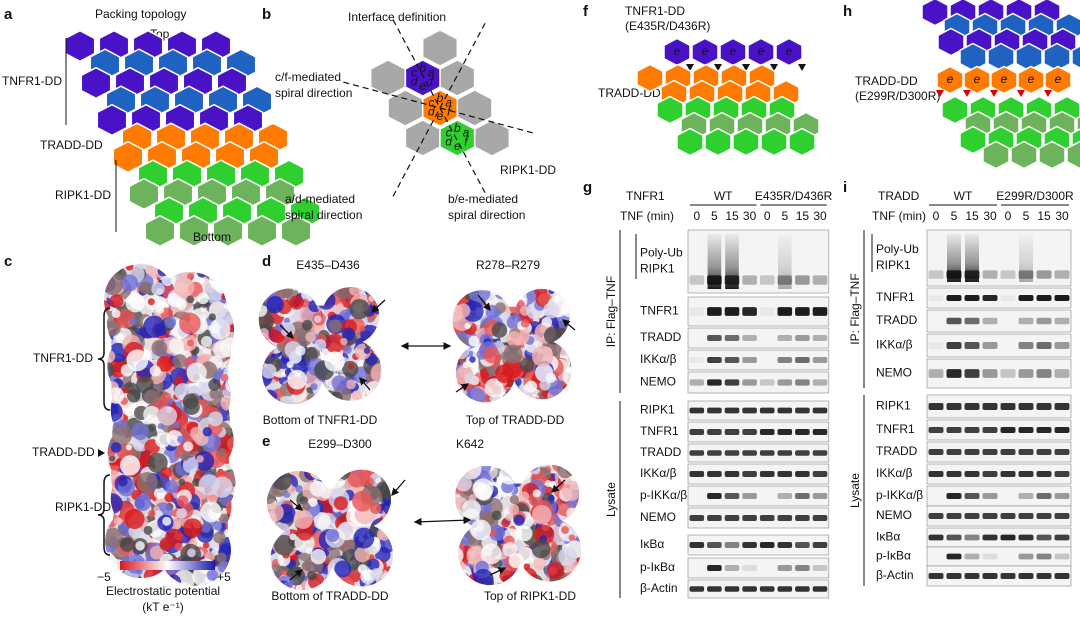 This screenshot has height=617, width=1080. Describe the element at coordinates (498, 571) in the screenshot. I see `arrow` at that location.